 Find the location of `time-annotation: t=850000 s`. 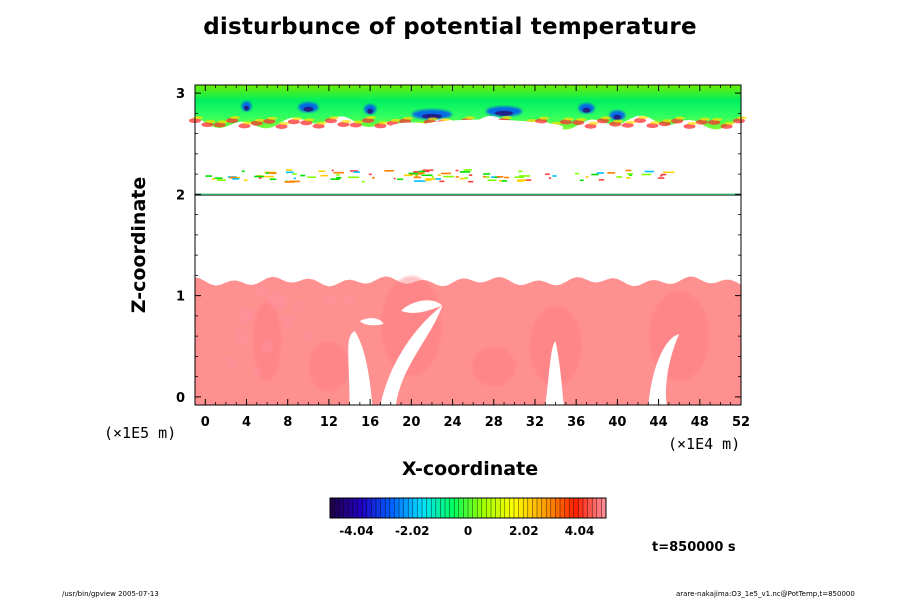

time-annotation: t=850000 s is located at coordinates (694, 547).